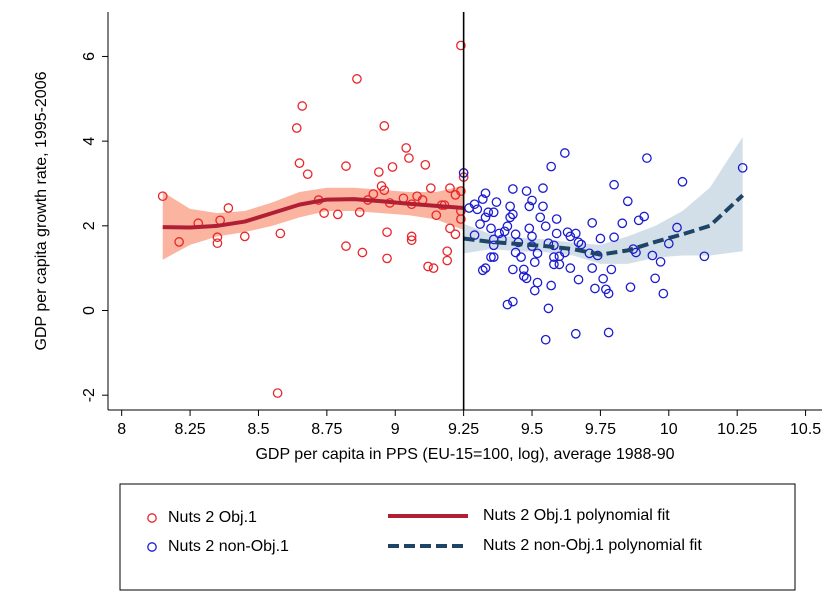 Image resolution: width=827 pixels, height=606 pixels. I want to click on y-tick-label: 6, so click(89, 56).